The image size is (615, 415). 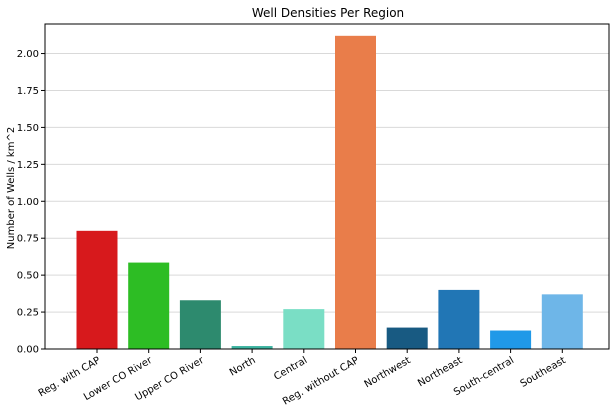 I want to click on y-axis-label: Number of Wells / km^2, so click(x=11, y=188).